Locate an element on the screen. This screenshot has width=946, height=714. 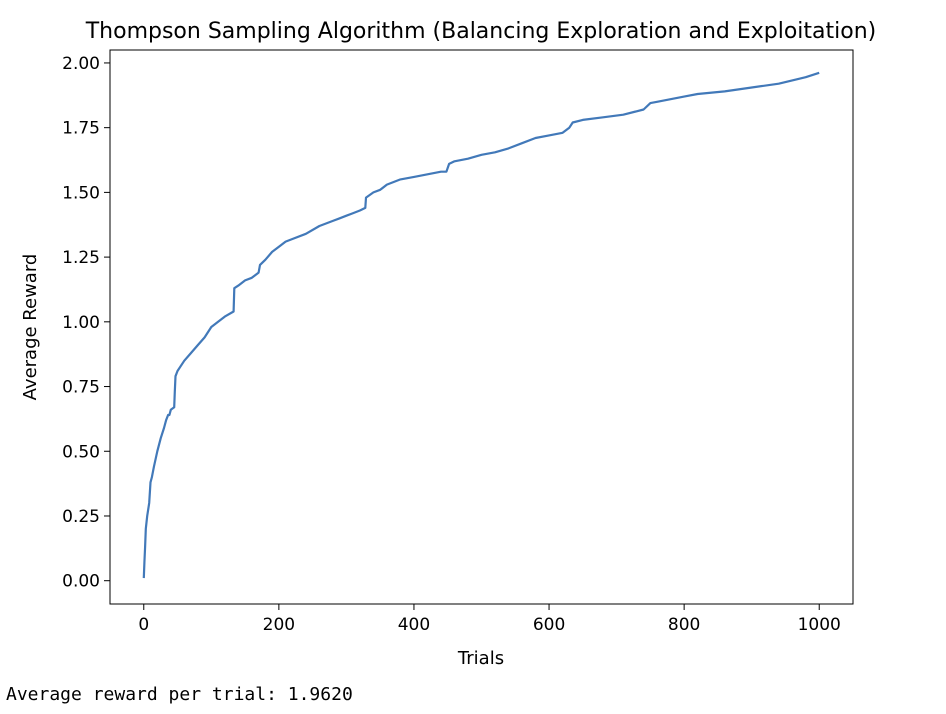
x-tick-label: 200 is located at coordinates (279, 625).